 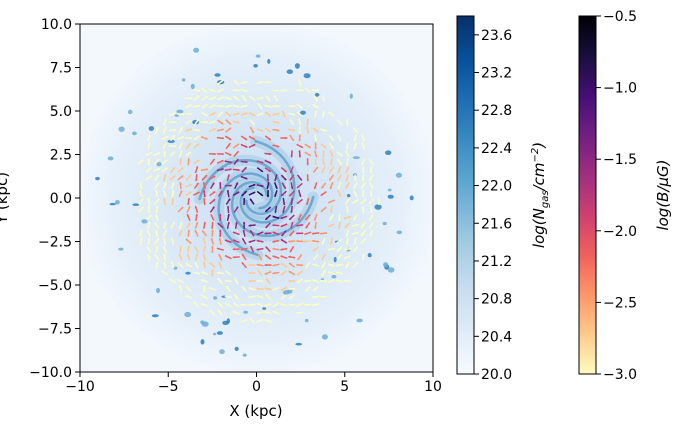 I want to click on colorbar-tick-label: 21.2, so click(x=496, y=262).